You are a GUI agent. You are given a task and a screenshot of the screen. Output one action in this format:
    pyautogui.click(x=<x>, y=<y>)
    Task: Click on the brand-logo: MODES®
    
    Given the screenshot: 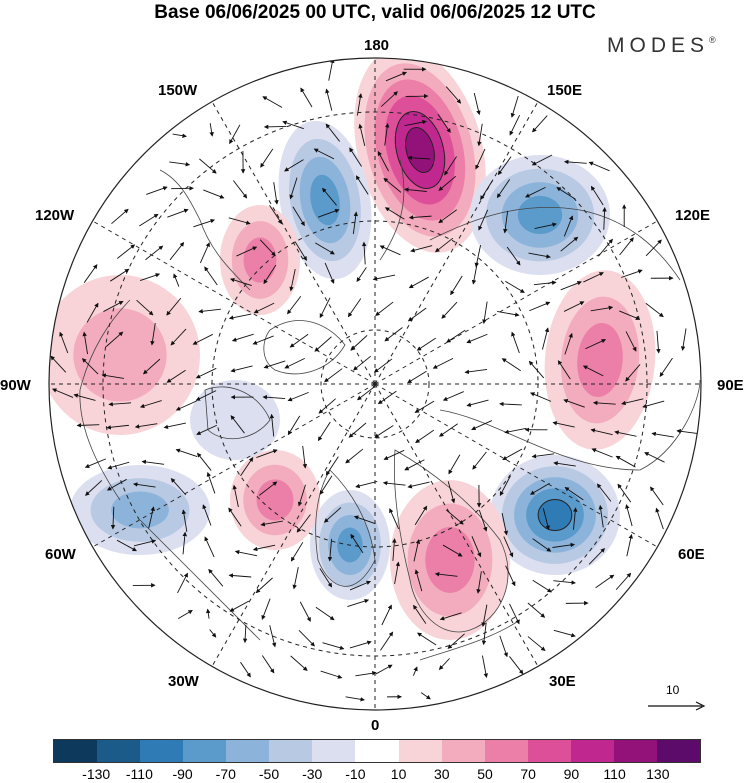 What is the action you would take?
    pyautogui.click(x=661, y=46)
    